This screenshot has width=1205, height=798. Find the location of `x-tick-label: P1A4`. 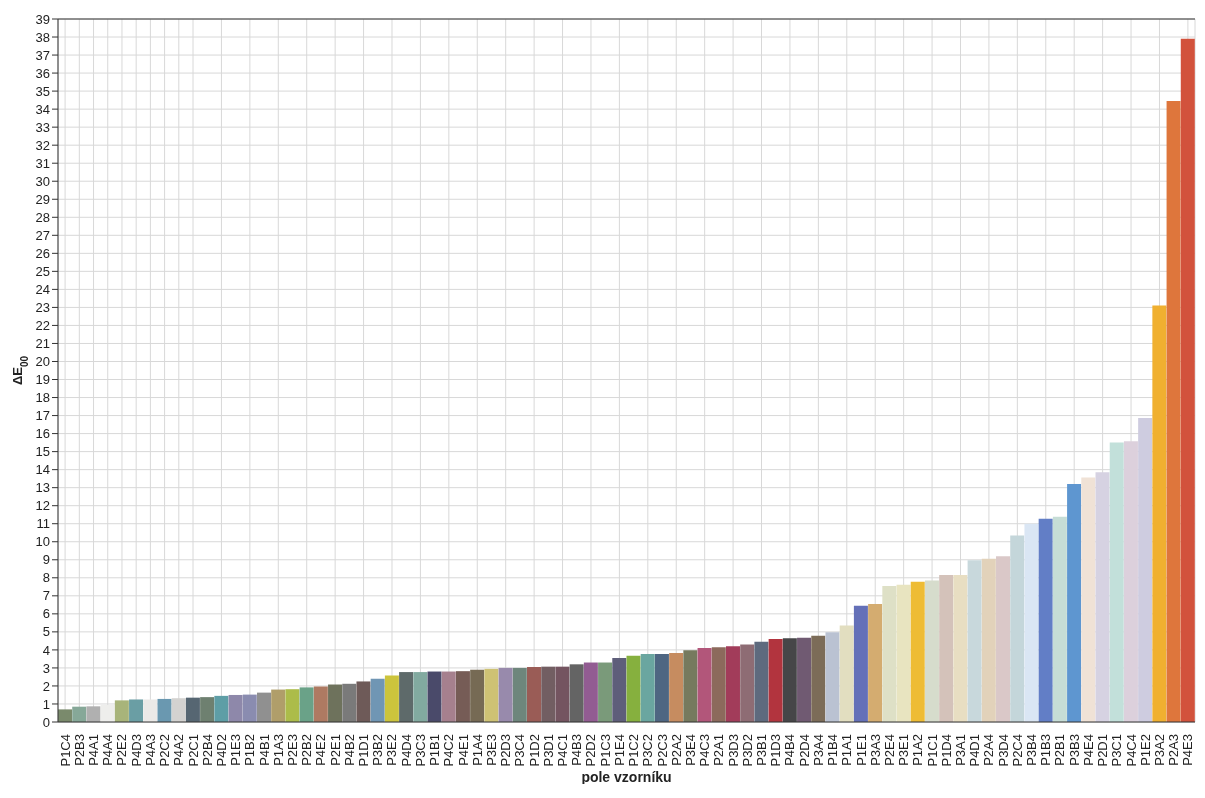

x-tick-label: P1A4 is located at coordinates (477, 750).